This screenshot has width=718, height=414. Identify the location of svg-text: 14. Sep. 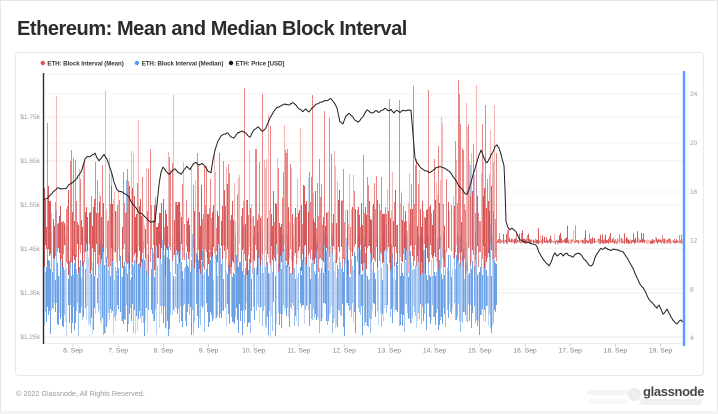
(435, 351).